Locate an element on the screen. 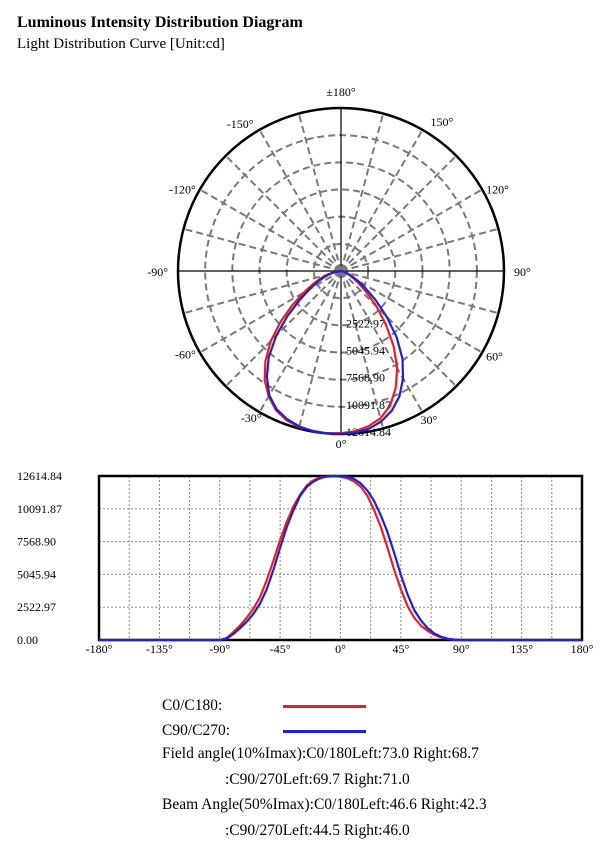 This screenshot has width=607, height=857. x-tick-label: -135° is located at coordinates (159, 649).